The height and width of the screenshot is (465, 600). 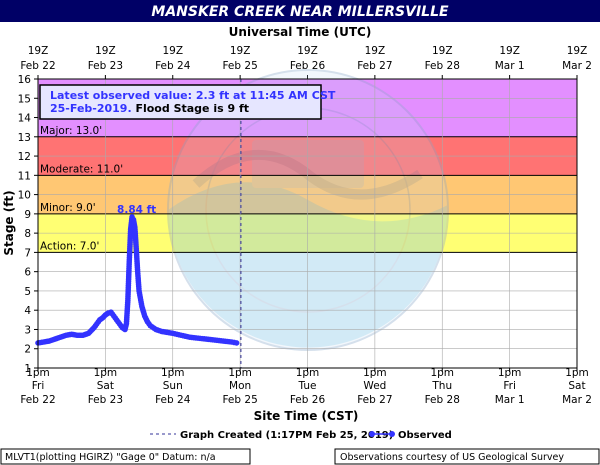 I want to click on y-tick-label: 2, so click(x=27, y=350).